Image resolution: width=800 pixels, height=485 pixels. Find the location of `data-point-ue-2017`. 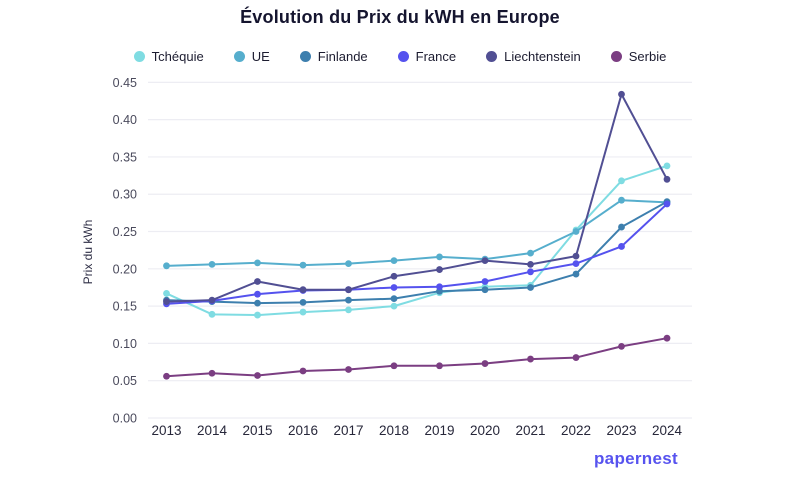

data-point-ue-2017 is located at coordinates (348, 263).